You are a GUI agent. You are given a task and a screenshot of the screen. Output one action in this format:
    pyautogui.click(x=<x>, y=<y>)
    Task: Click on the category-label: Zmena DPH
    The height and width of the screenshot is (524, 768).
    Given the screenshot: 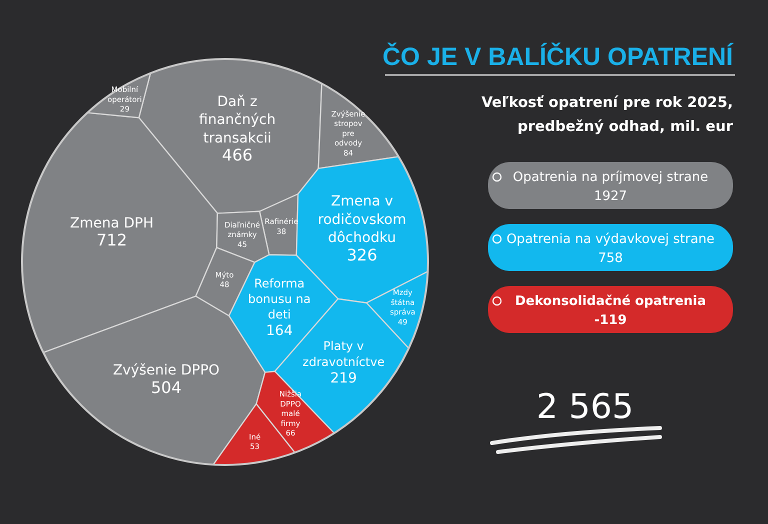 What is the action you would take?
    pyautogui.click(x=112, y=223)
    